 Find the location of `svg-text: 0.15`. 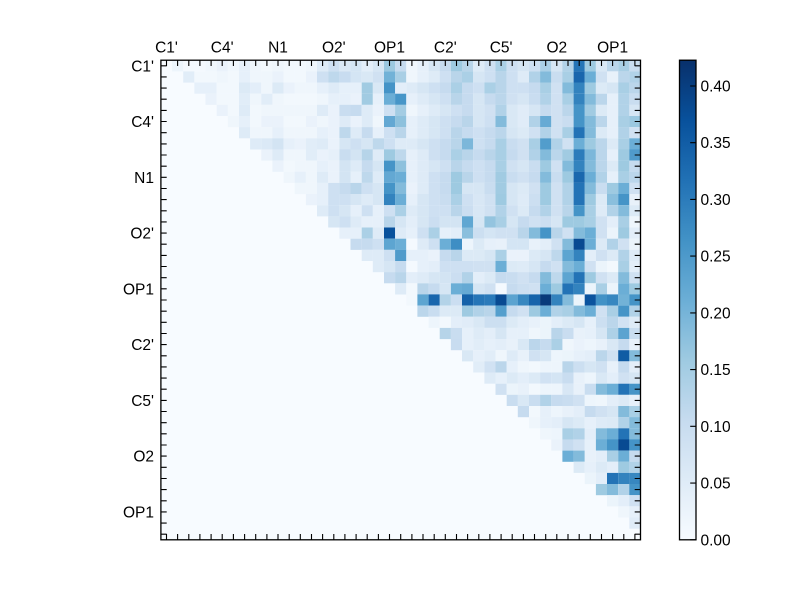

svg-text: 0.15 is located at coordinates (716, 370).